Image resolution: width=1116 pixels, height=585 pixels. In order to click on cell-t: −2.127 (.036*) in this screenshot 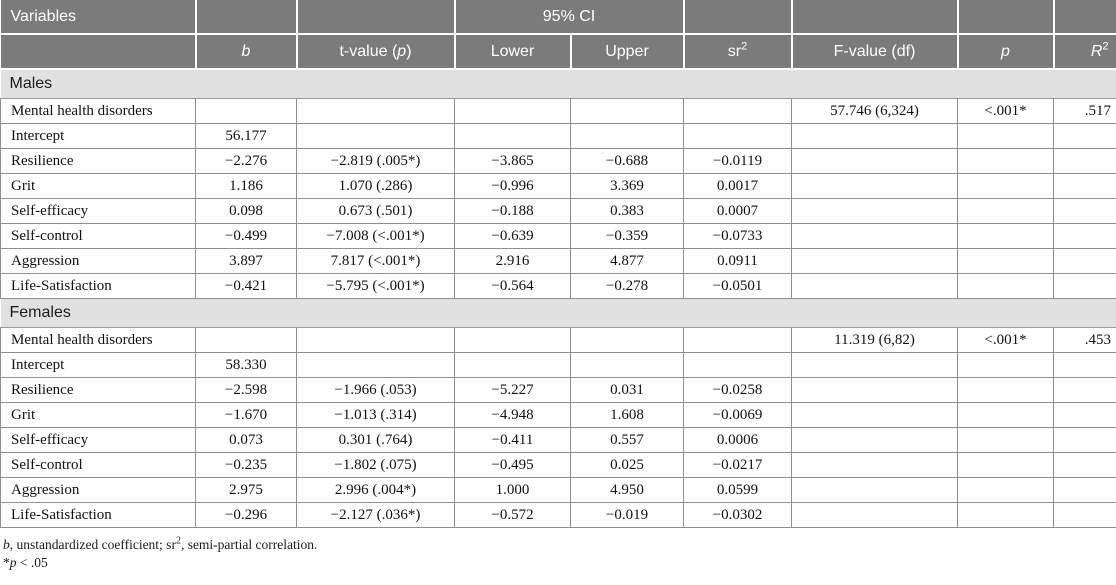, I will do `click(375, 515)`.